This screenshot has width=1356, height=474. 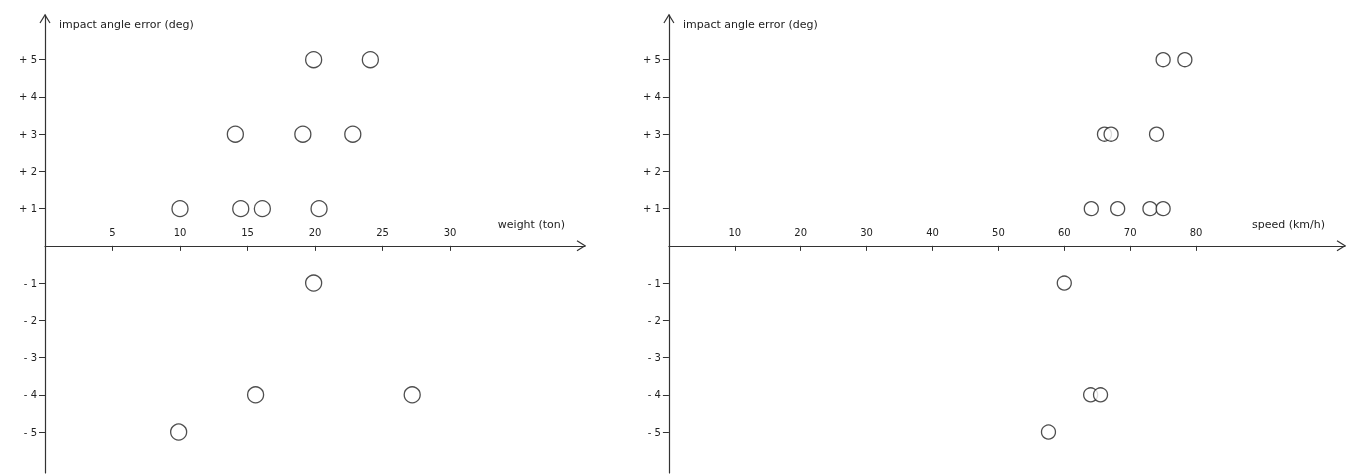 I want to click on x-axis-title: weight (ton), so click(x=531, y=224).